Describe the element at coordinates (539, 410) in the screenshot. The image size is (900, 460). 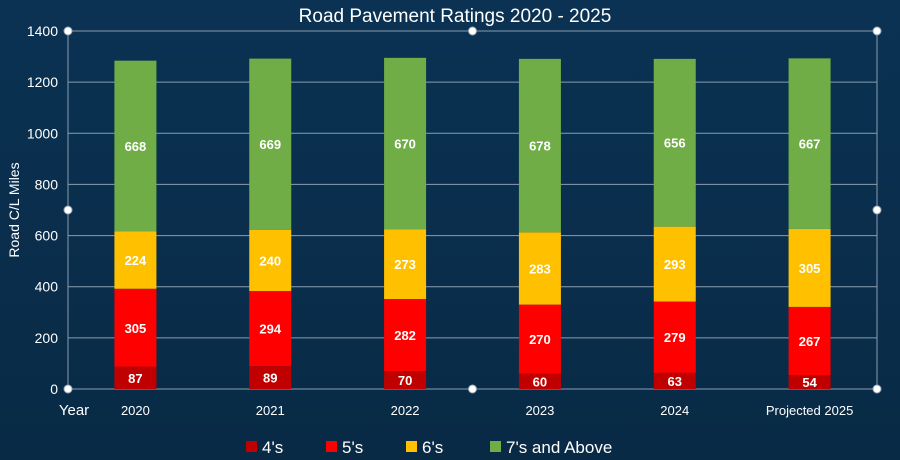
I see `x-tick-label: 2023` at that location.